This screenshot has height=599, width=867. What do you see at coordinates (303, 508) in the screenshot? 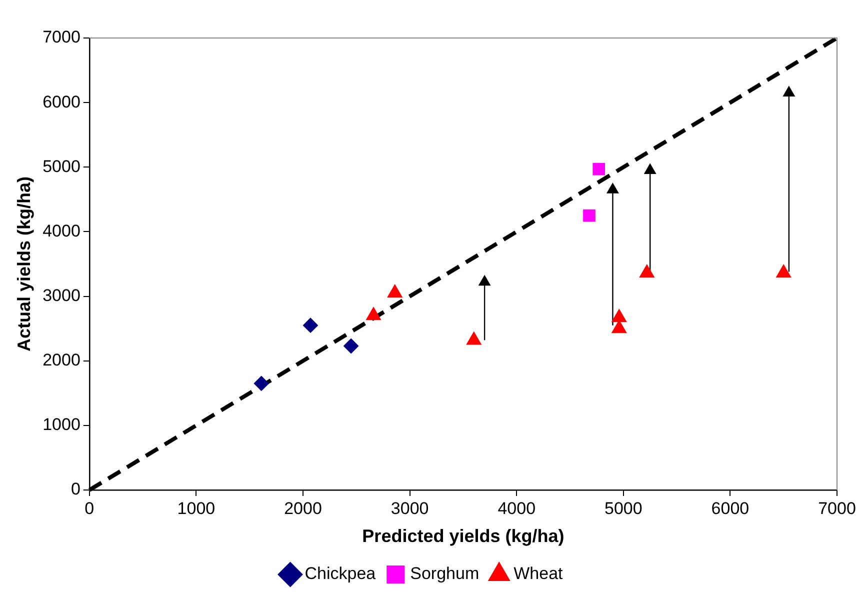
I see `x-tick-label: 2000` at bounding box center [303, 508].